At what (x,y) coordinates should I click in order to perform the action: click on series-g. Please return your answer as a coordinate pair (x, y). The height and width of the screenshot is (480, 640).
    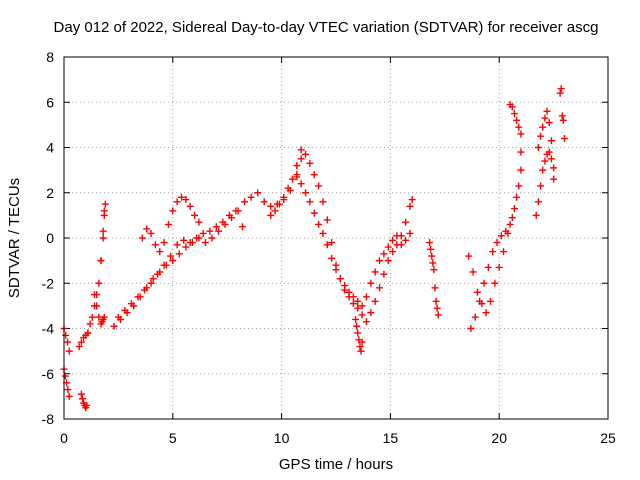
    Looking at the image, I should click on (99, 309).